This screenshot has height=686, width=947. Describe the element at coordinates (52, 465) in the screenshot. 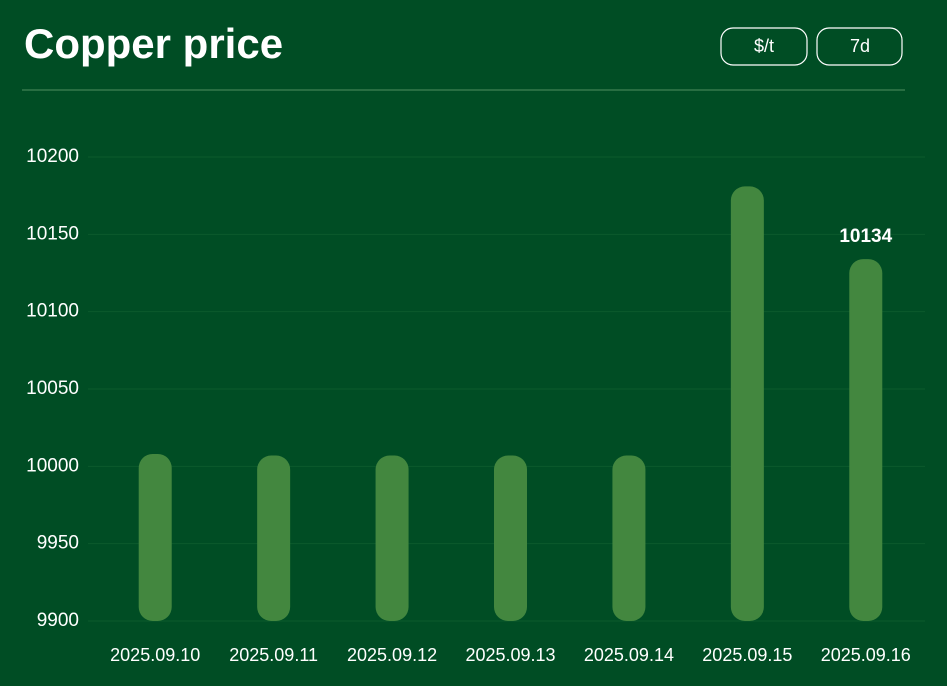

I see `y-tick-label: 10000` at that location.